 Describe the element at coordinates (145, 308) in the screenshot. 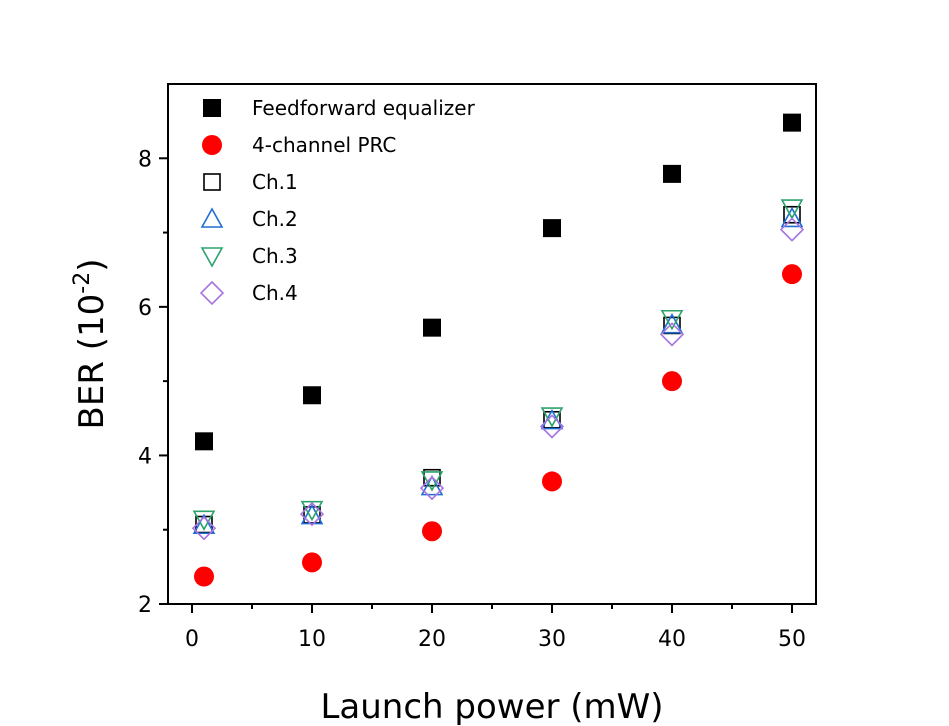

I see `y-tick-label-6: 6` at that location.